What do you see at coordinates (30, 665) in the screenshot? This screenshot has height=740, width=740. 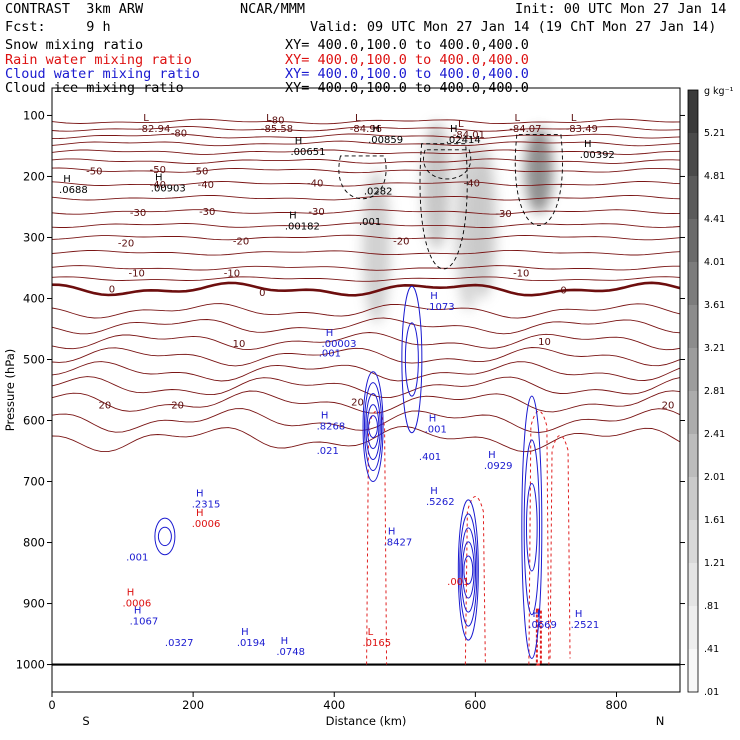 I see `y-tick-label: 1000` at bounding box center [30, 665].